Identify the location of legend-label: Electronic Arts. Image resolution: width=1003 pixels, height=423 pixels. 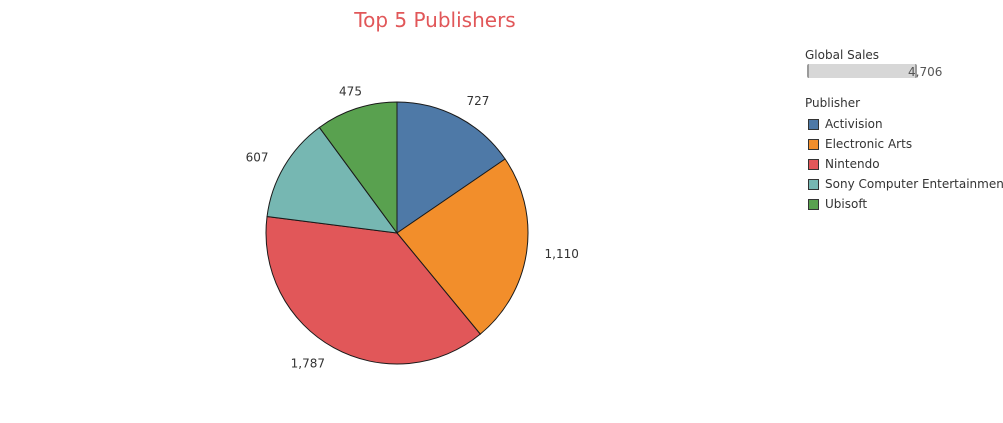
(869, 144).